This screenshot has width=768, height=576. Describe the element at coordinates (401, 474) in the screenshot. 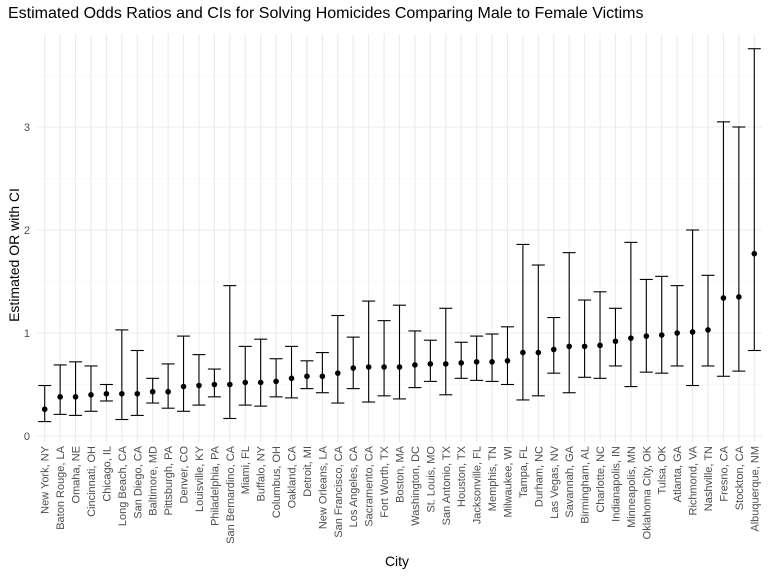

I see `x-tick-label: Boston, MA` at that location.